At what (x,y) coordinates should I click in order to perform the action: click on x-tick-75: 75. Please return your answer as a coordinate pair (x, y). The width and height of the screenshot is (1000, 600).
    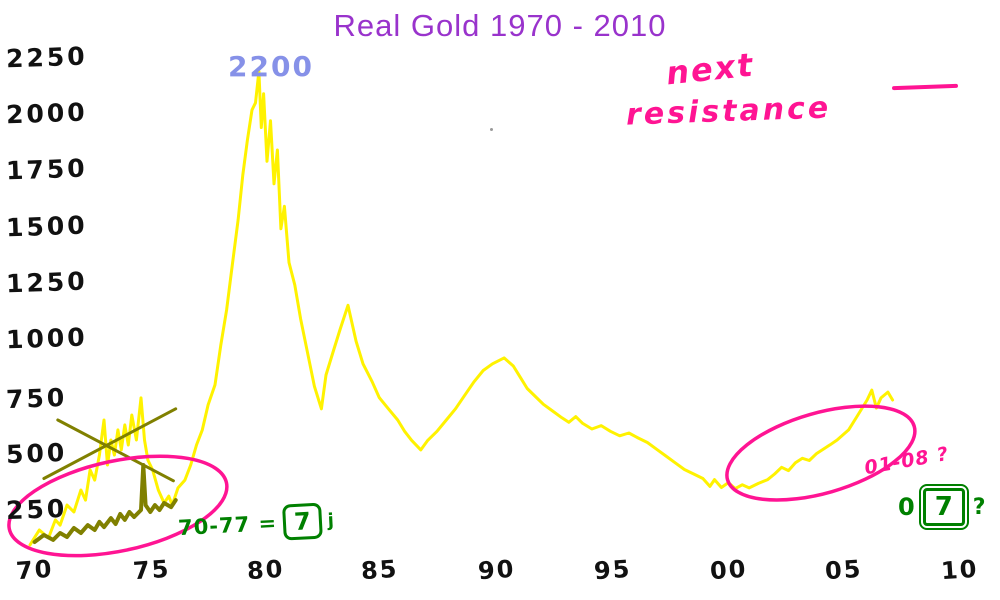
    Looking at the image, I should click on (152, 570).